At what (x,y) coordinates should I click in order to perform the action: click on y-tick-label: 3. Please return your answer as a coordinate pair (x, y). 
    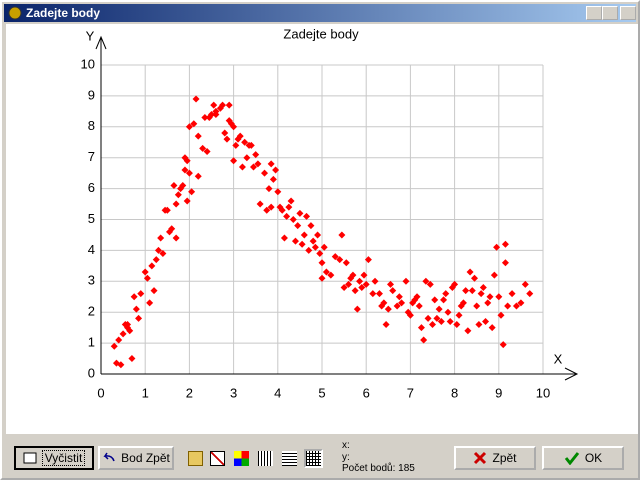
    Looking at the image, I should click on (91, 280).